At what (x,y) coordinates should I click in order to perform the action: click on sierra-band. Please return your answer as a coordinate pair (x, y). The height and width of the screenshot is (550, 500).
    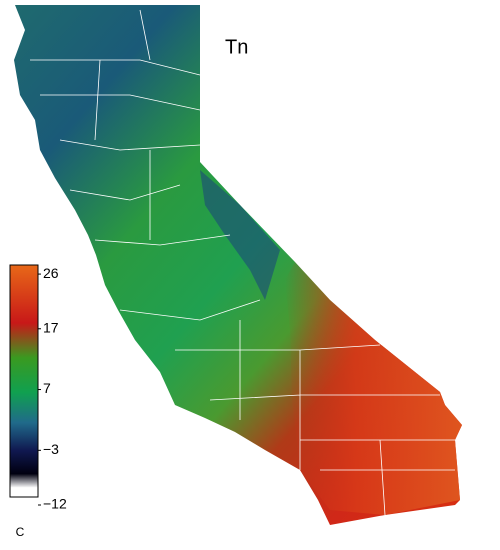
    Looking at the image, I should click on (240, 235).